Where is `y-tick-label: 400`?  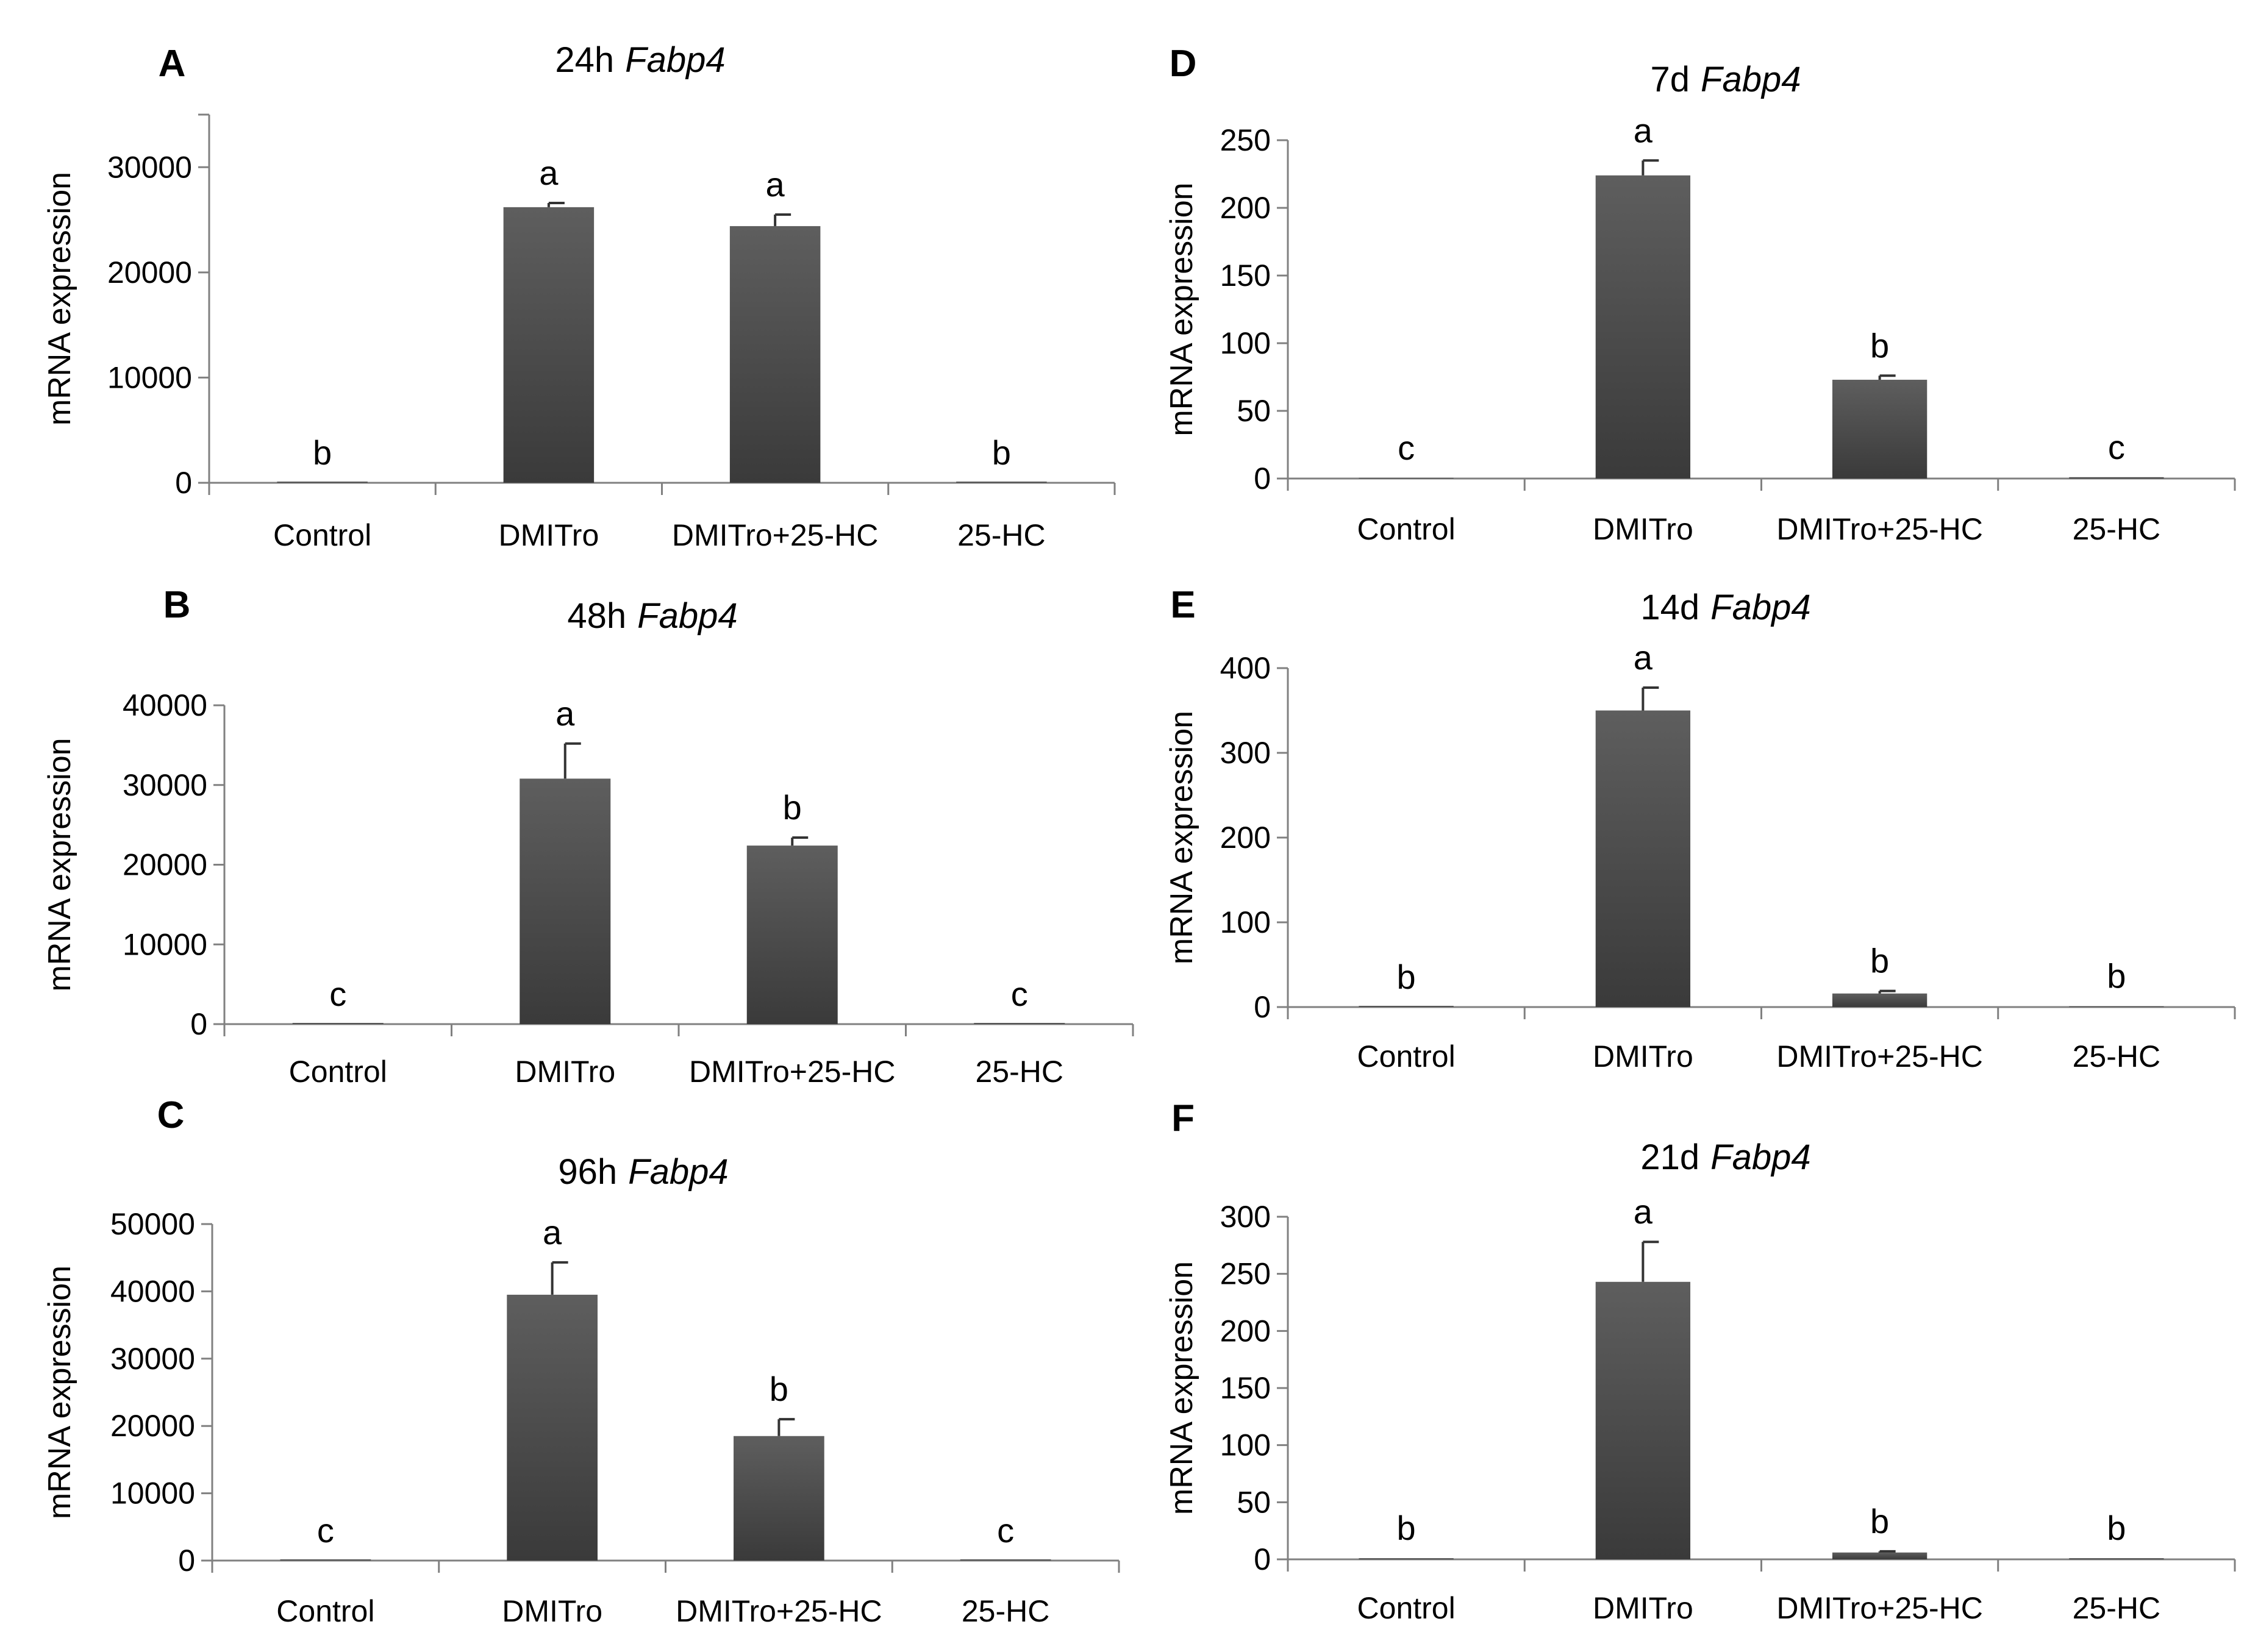
y-tick-label: 400 is located at coordinates (1245, 668).